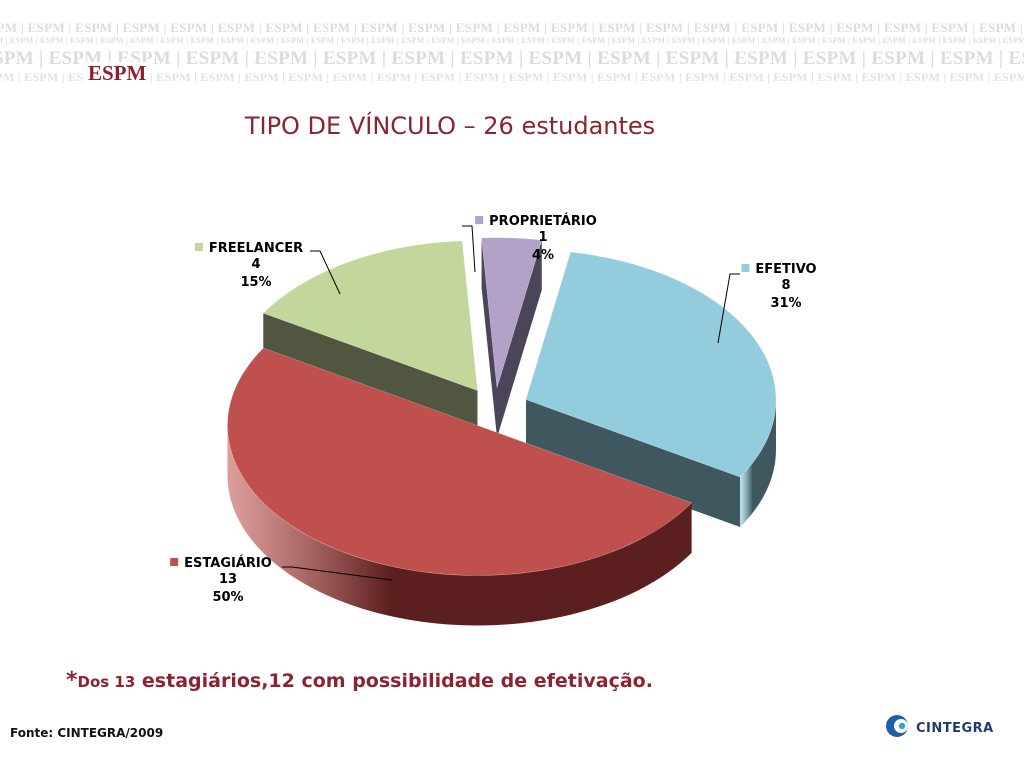 This screenshot has width=1024, height=768. Describe the element at coordinates (228, 563) in the screenshot. I see `data-label-name-estagiario: ESTAGIÁRIO` at that location.